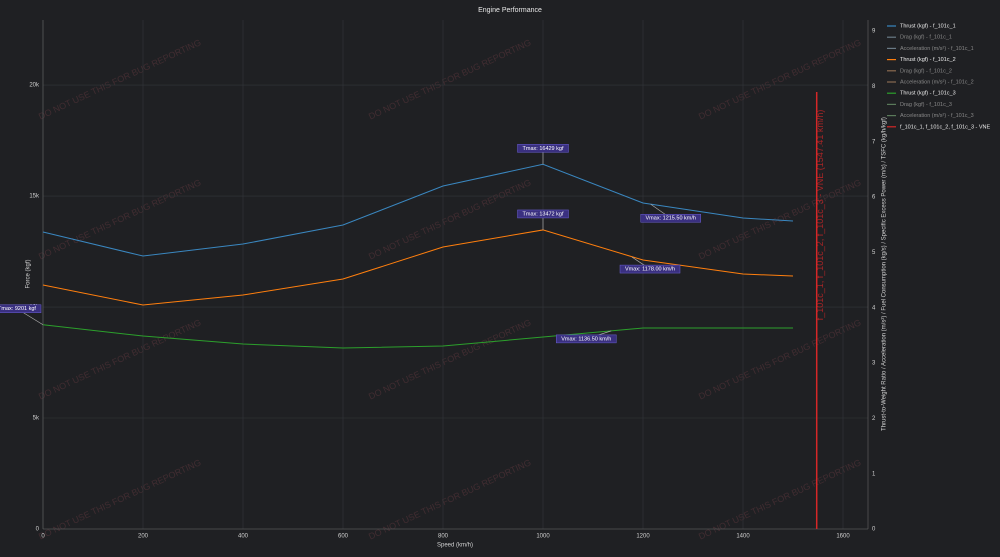 The width and height of the screenshot is (1000, 557). I want to click on legend-label: Drag (kgf) - f_101c_1, so click(926, 38).